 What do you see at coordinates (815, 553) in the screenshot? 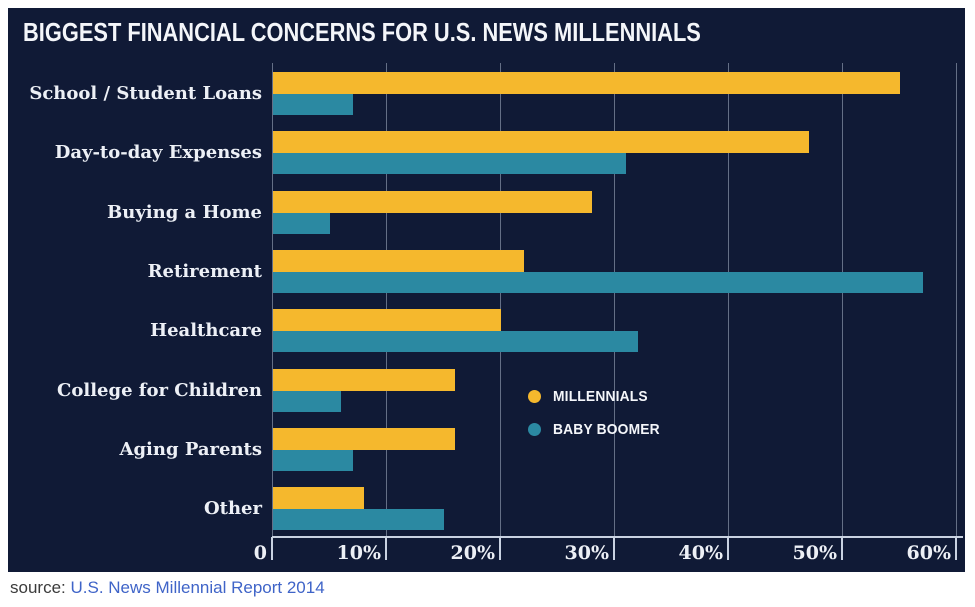
I see `x-tick-label: 50%` at bounding box center [815, 553].